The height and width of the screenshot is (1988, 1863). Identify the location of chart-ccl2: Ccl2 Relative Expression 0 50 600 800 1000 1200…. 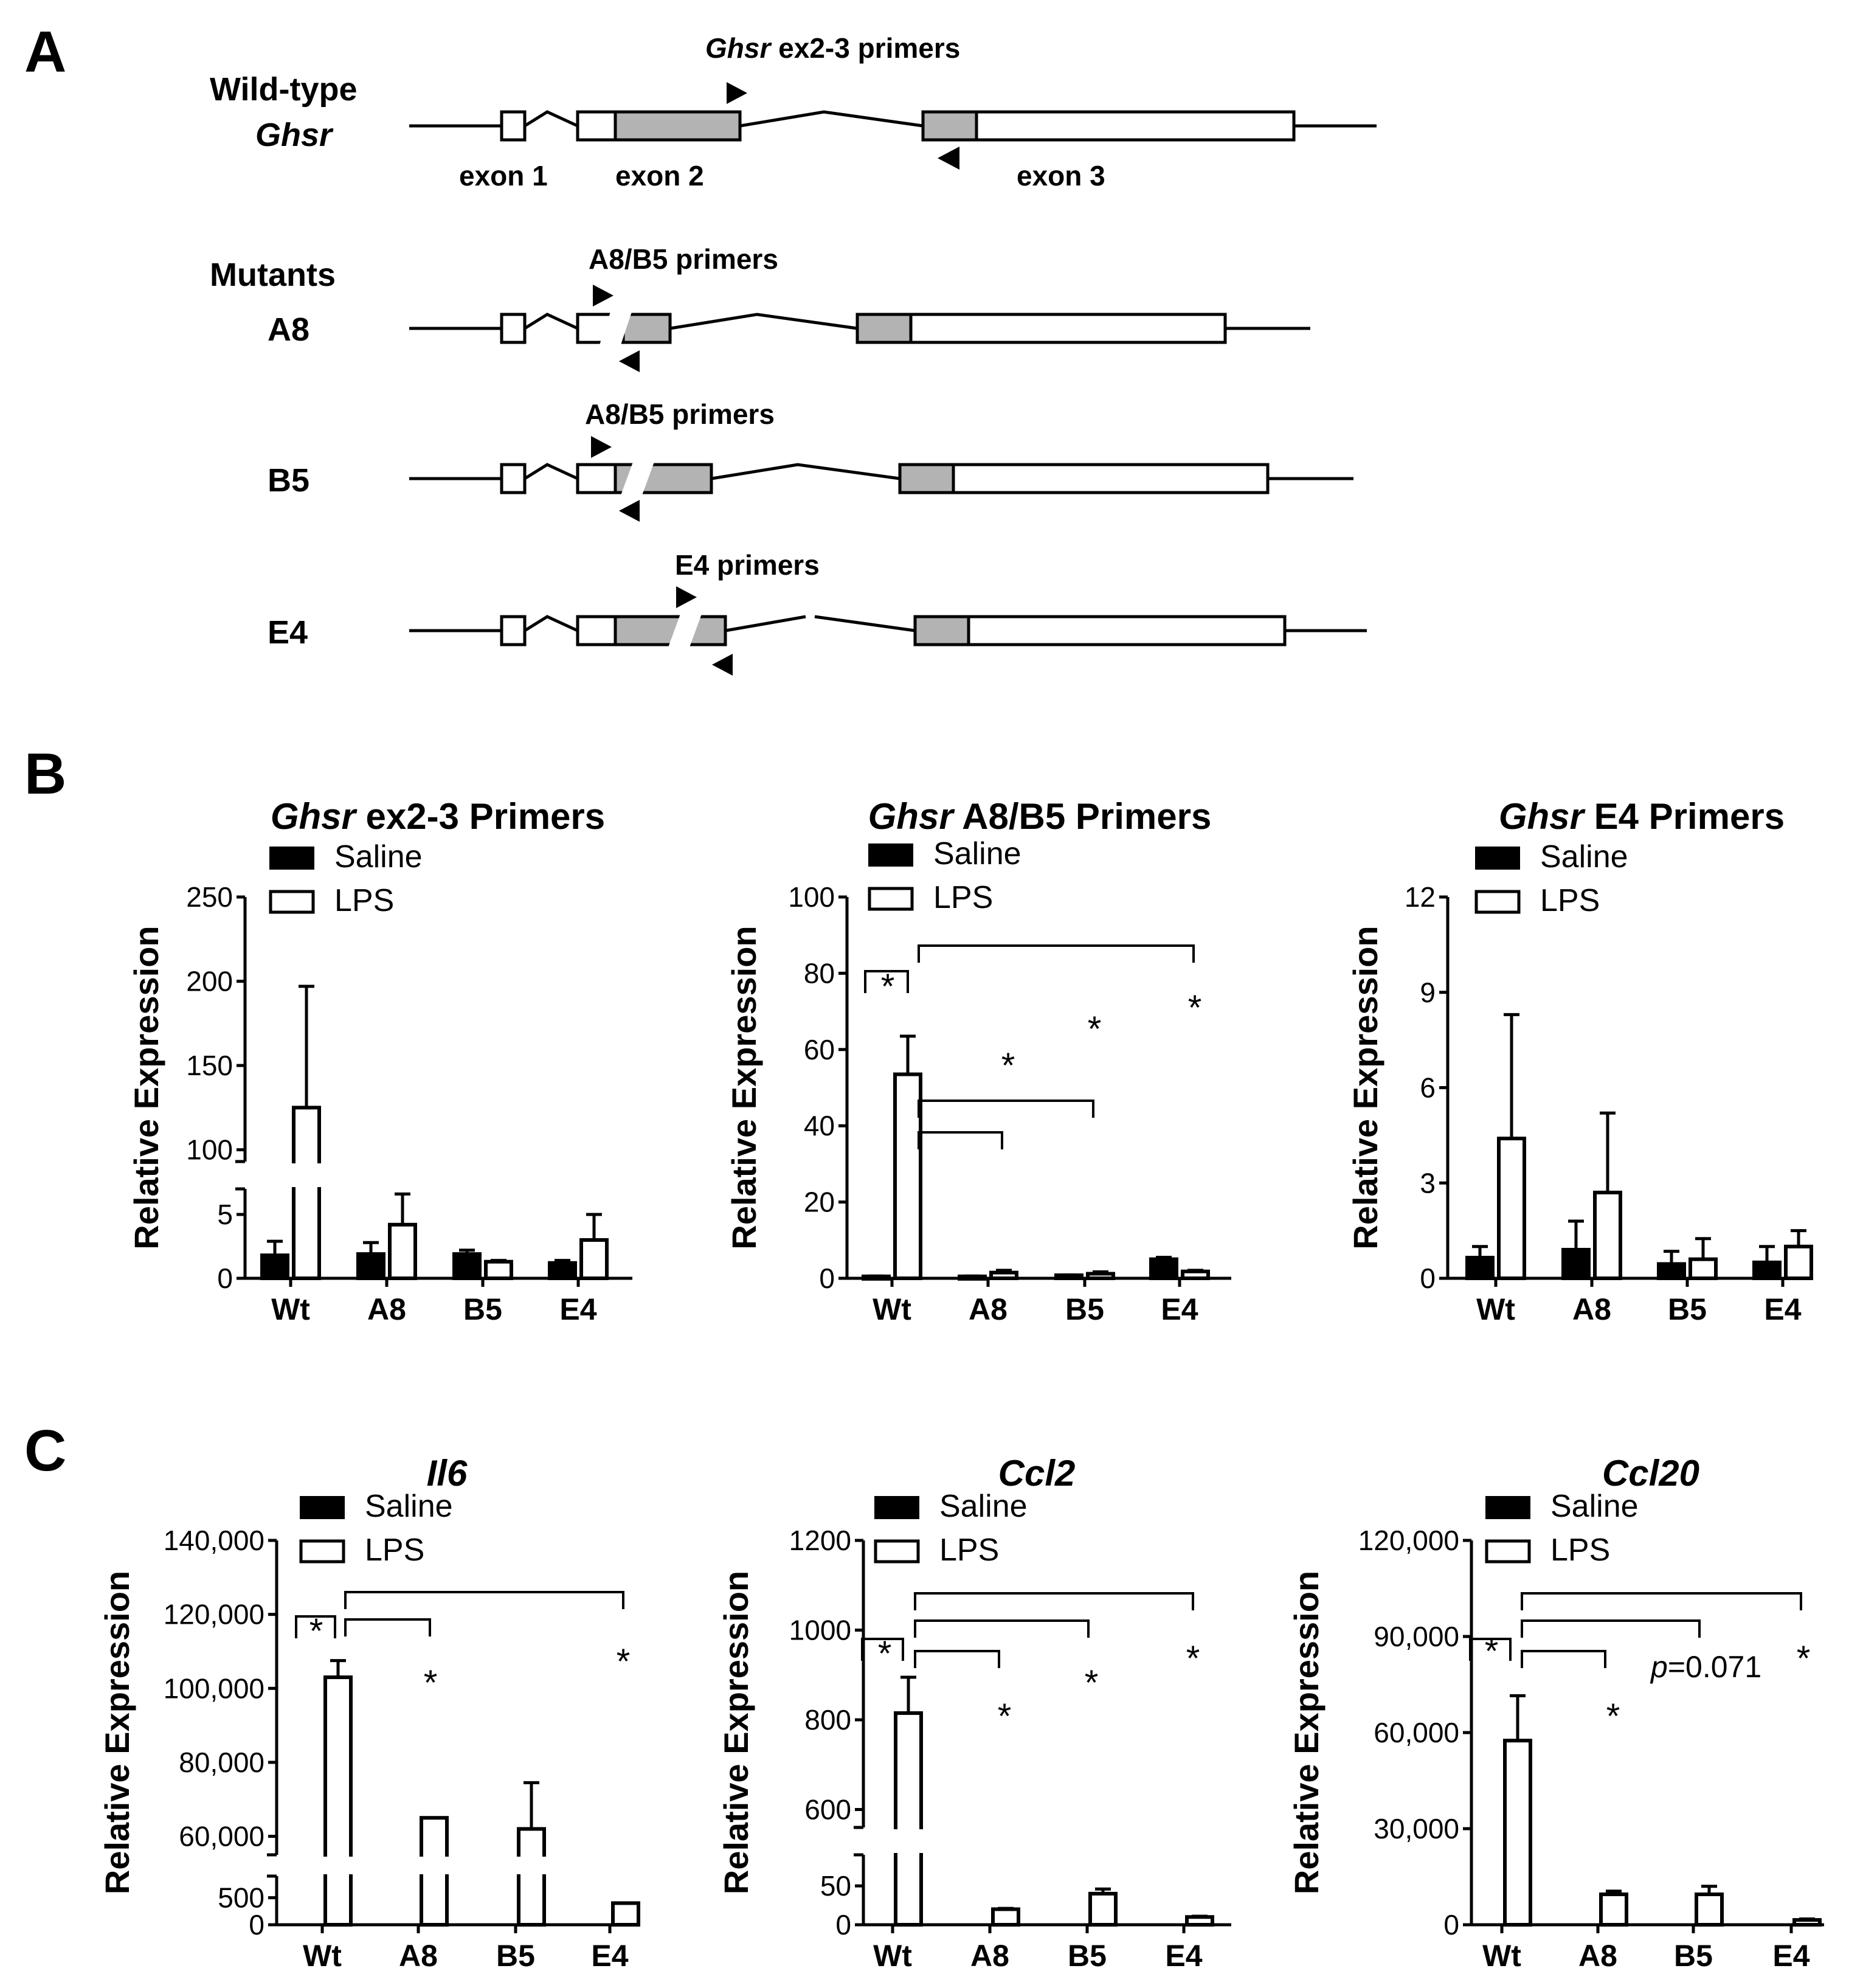
(974, 1713).